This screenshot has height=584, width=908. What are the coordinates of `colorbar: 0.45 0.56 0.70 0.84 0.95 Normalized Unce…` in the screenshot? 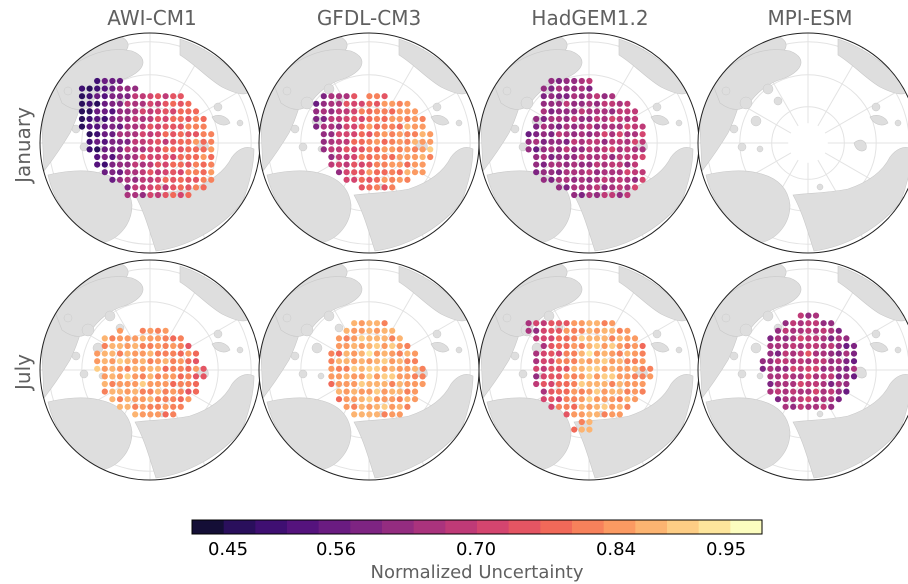 It's located at (477, 551).